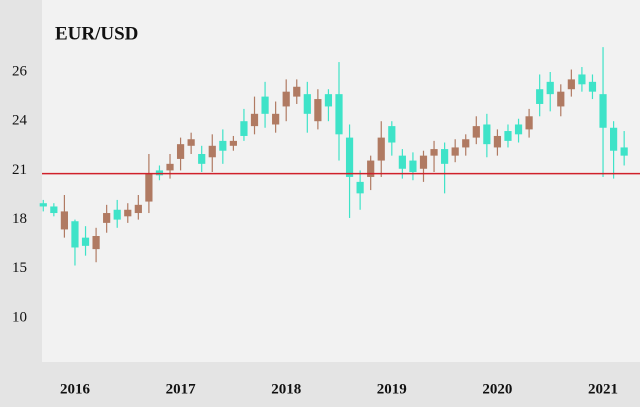  Describe the element at coordinates (497, 389) in the screenshot. I see `x-tick-label: 2020` at that location.